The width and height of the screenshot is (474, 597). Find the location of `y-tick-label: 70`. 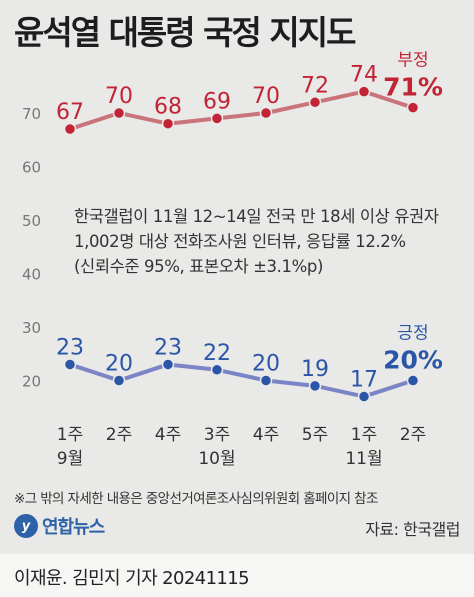

y-tick-label: 70 is located at coordinates (31, 114).